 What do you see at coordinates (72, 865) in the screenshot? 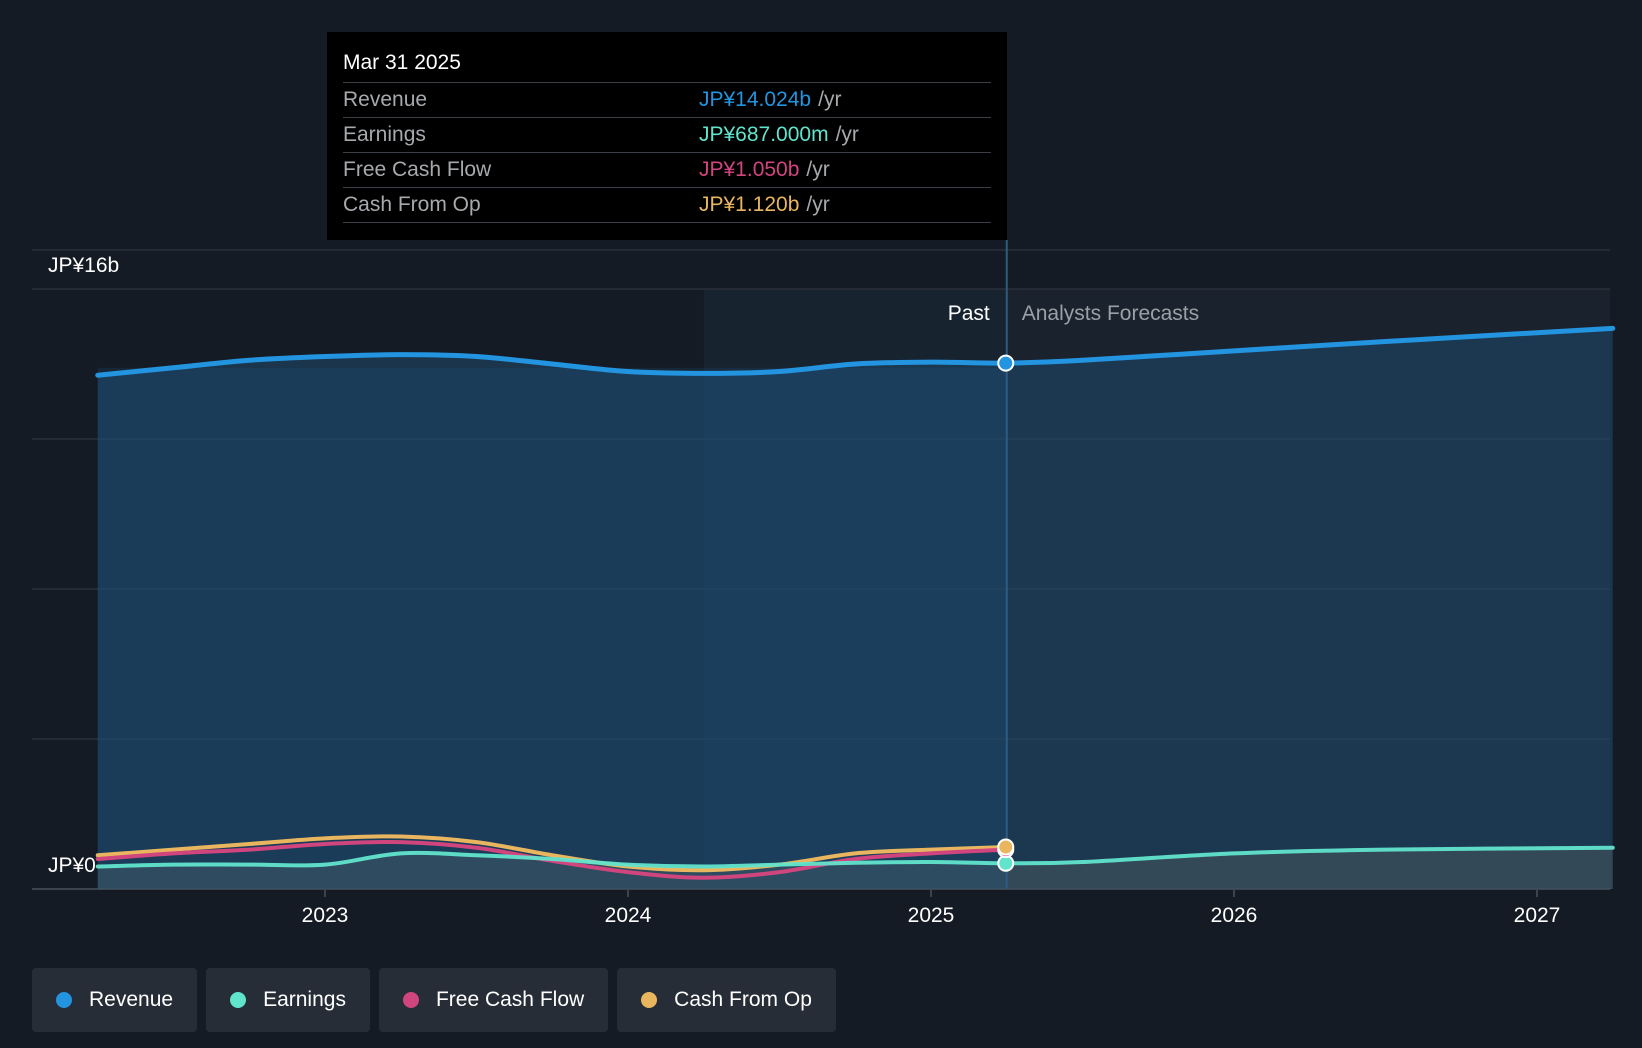
I see `y-tick-label: JP¥0` at bounding box center [72, 865].